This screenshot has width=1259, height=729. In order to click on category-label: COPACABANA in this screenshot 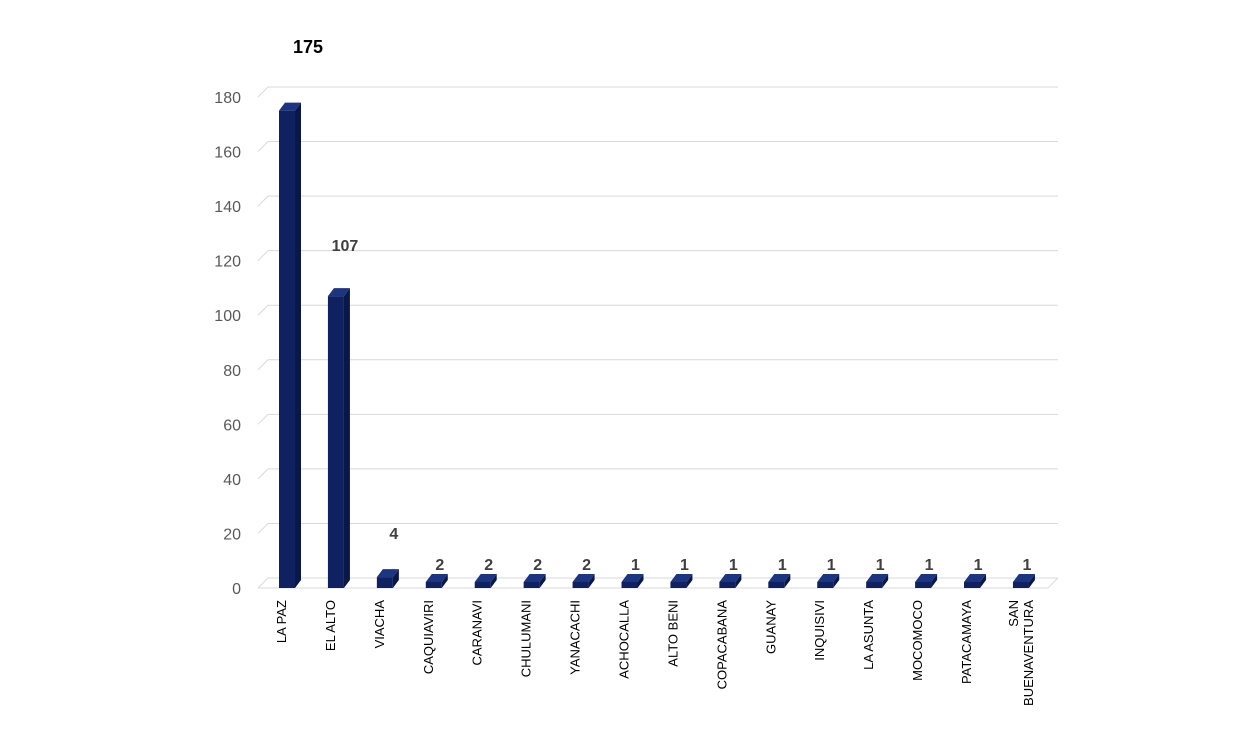, I will do `click(721, 645)`.